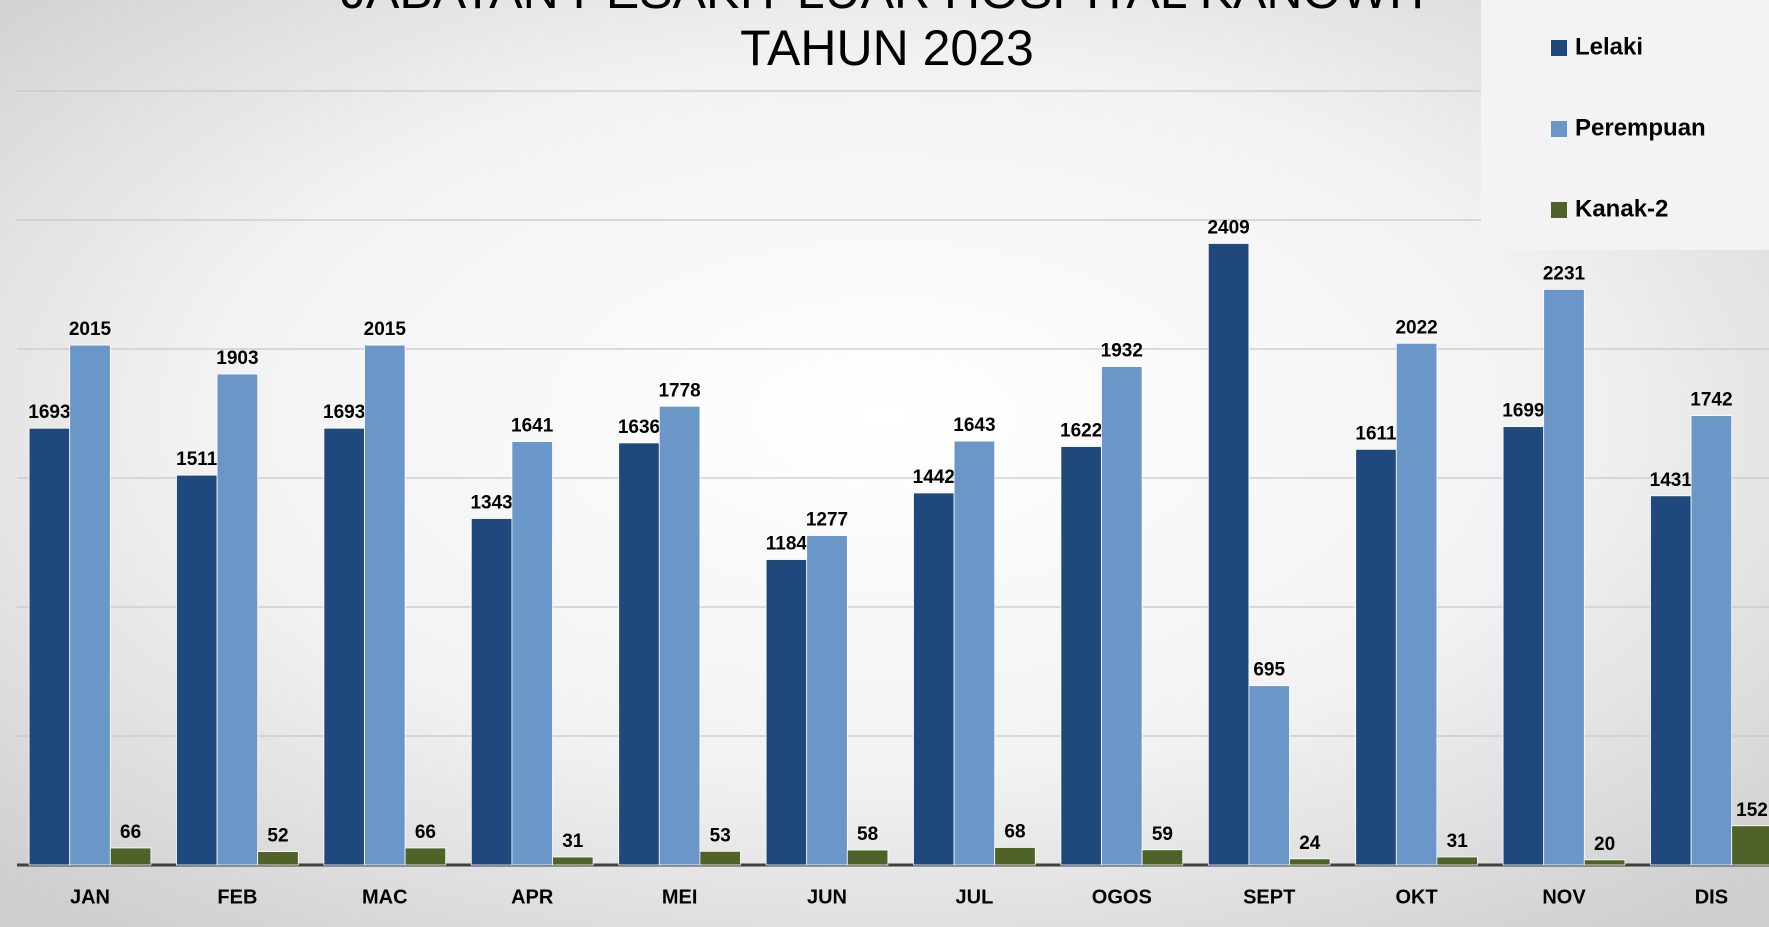  What do you see at coordinates (1640, 127) in the screenshot?
I see `legend-label: Perempuan` at bounding box center [1640, 127].